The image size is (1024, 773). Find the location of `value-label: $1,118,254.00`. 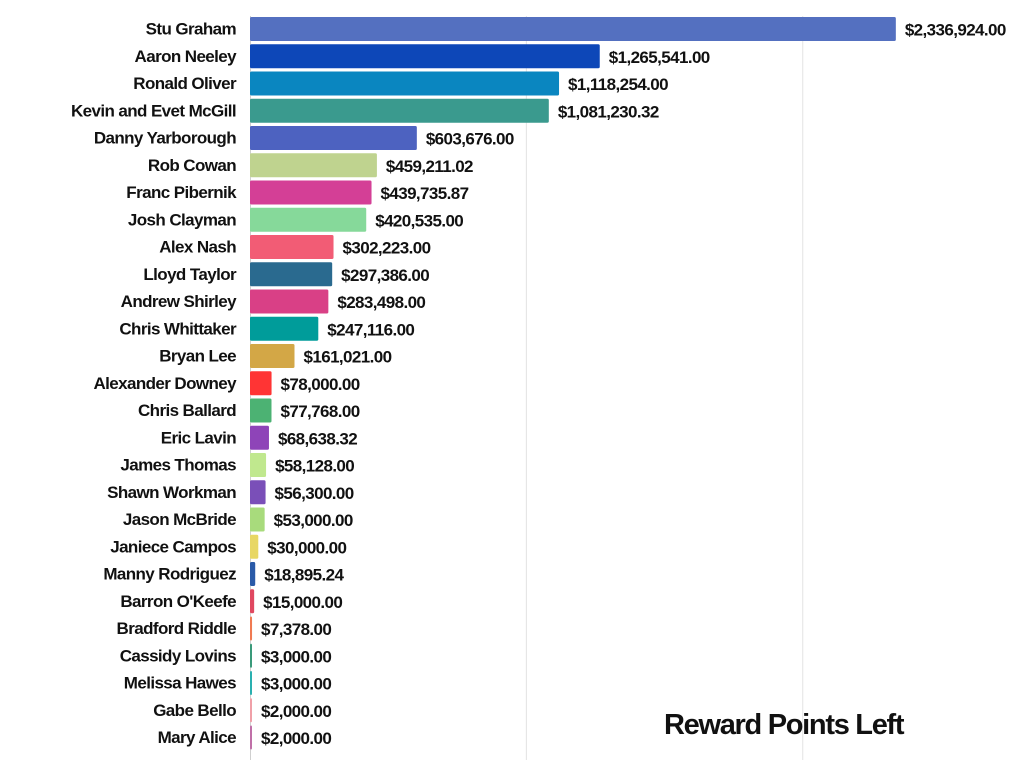

value-label: $1,118,254.00 is located at coordinates (618, 84).